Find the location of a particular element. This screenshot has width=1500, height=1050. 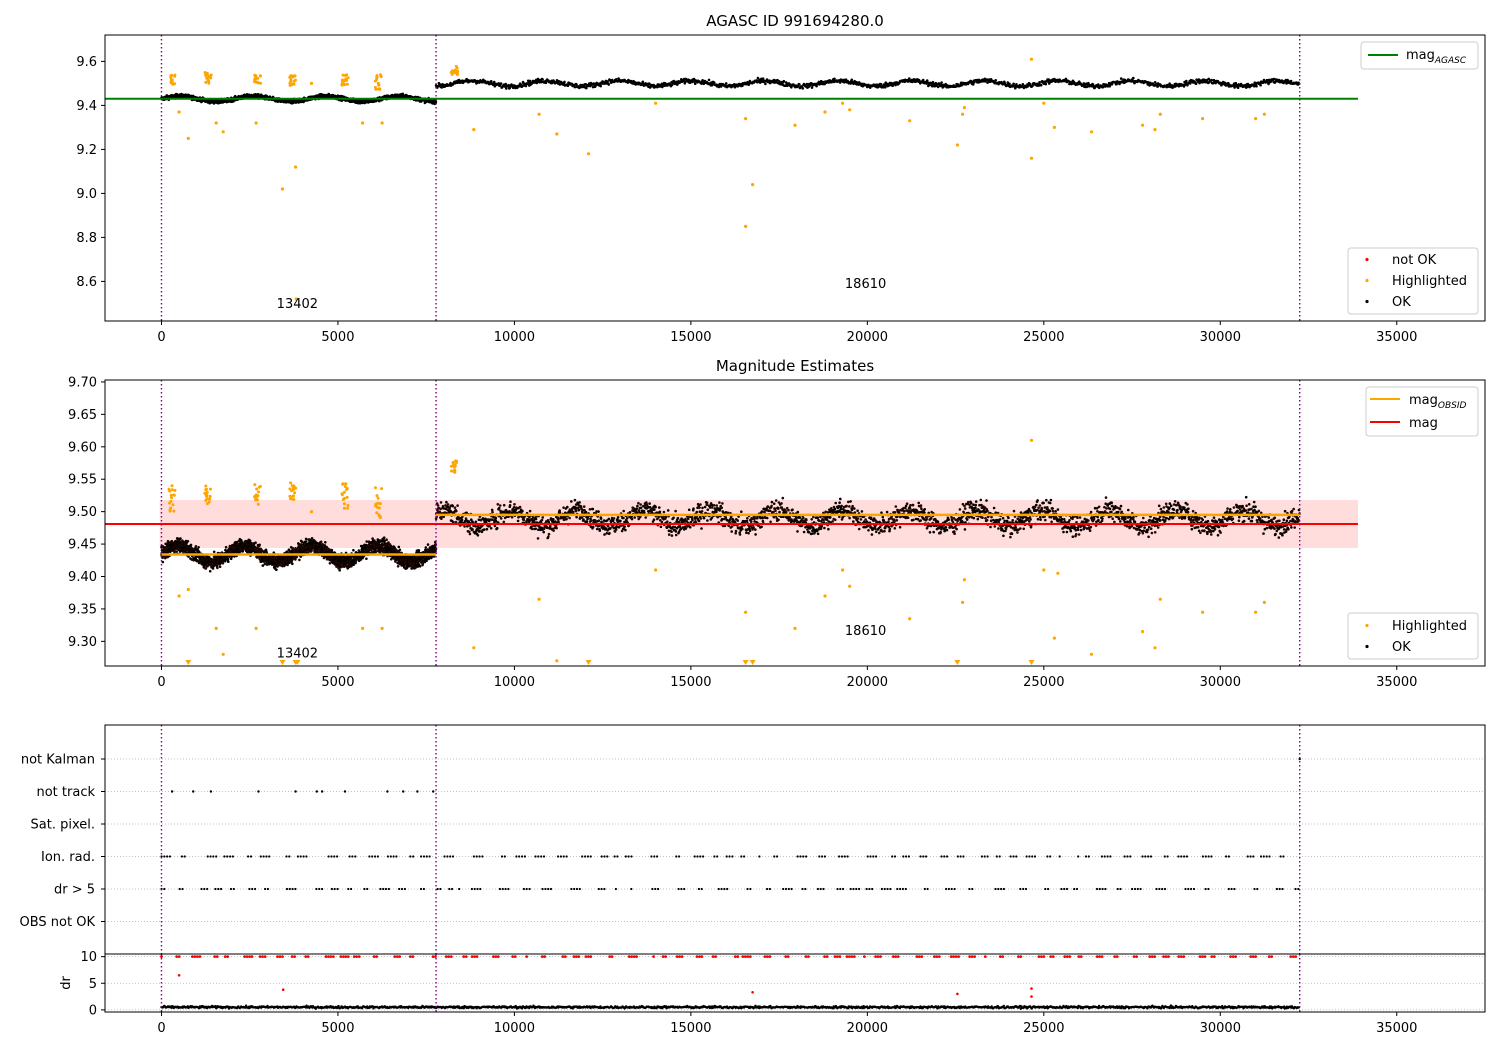

legend-marker-not-ok is located at coordinates (1367, 259).